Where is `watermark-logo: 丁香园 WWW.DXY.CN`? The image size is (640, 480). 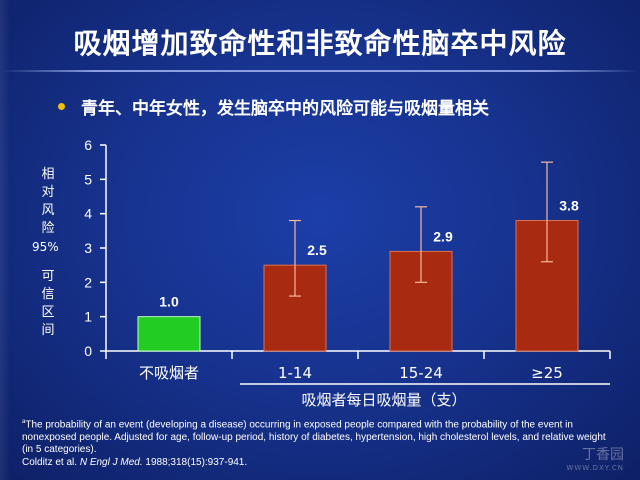
watermark-logo: 丁香园 WWW.DXY.CN is located at coordinates (595, 458).